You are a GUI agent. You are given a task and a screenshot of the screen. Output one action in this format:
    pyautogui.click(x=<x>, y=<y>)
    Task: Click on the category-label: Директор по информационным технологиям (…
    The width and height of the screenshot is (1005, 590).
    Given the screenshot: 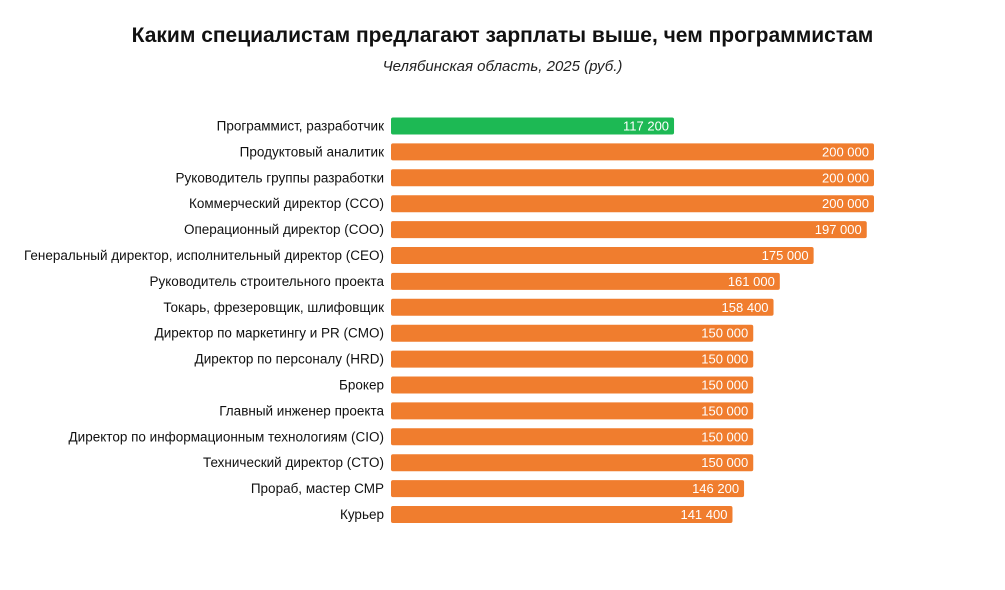 What is the action you would take?
    pyautogui.click(x=226, y=436)
    